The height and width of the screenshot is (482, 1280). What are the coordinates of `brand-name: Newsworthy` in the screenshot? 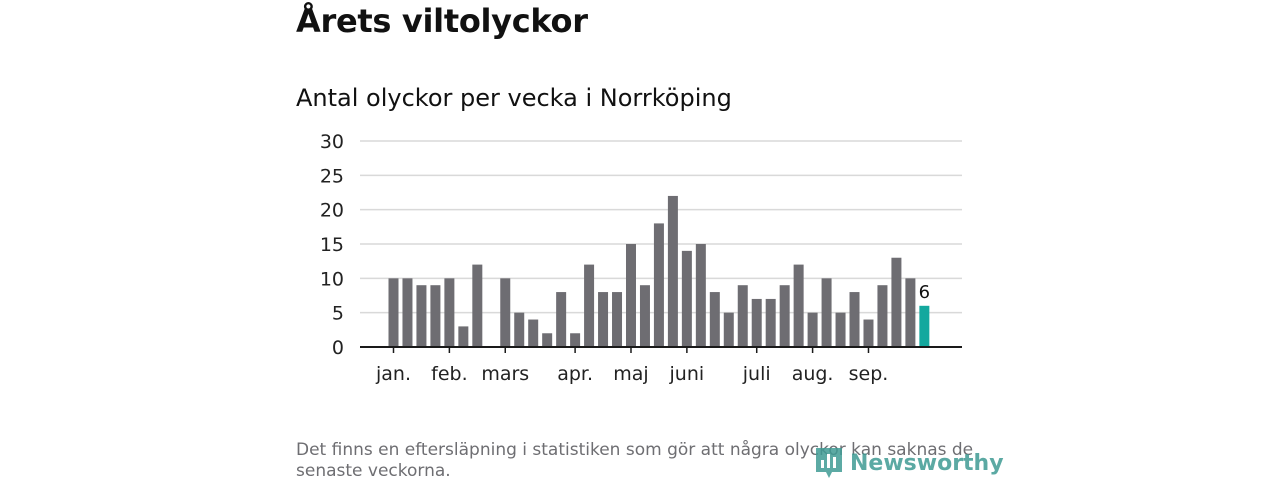 It's located at (927, 463).